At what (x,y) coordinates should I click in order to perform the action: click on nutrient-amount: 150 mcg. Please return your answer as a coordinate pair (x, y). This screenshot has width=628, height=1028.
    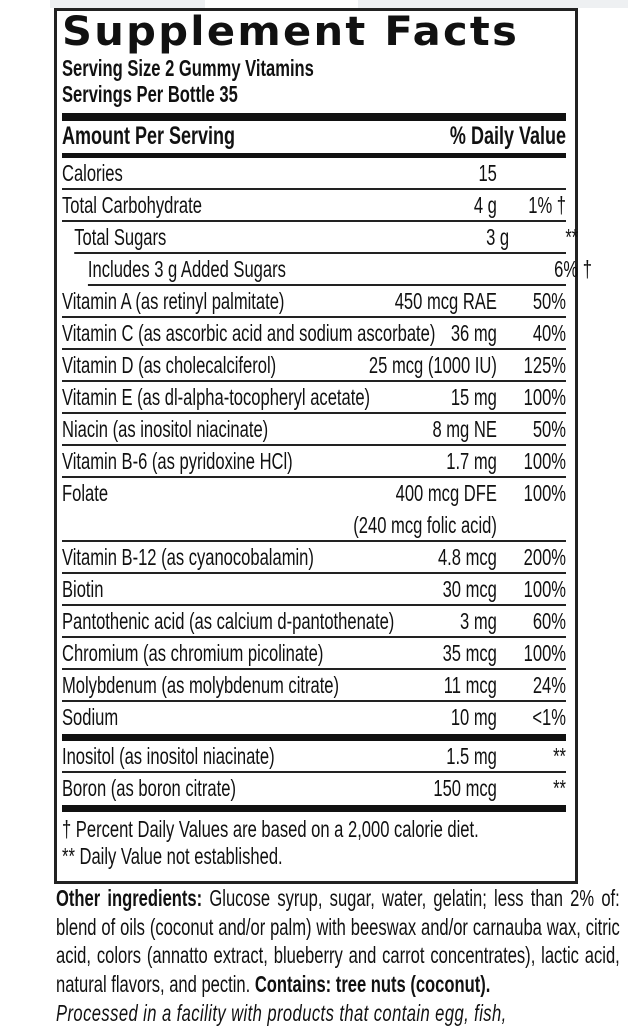
    Looking at the image, I should click on (465, 788).